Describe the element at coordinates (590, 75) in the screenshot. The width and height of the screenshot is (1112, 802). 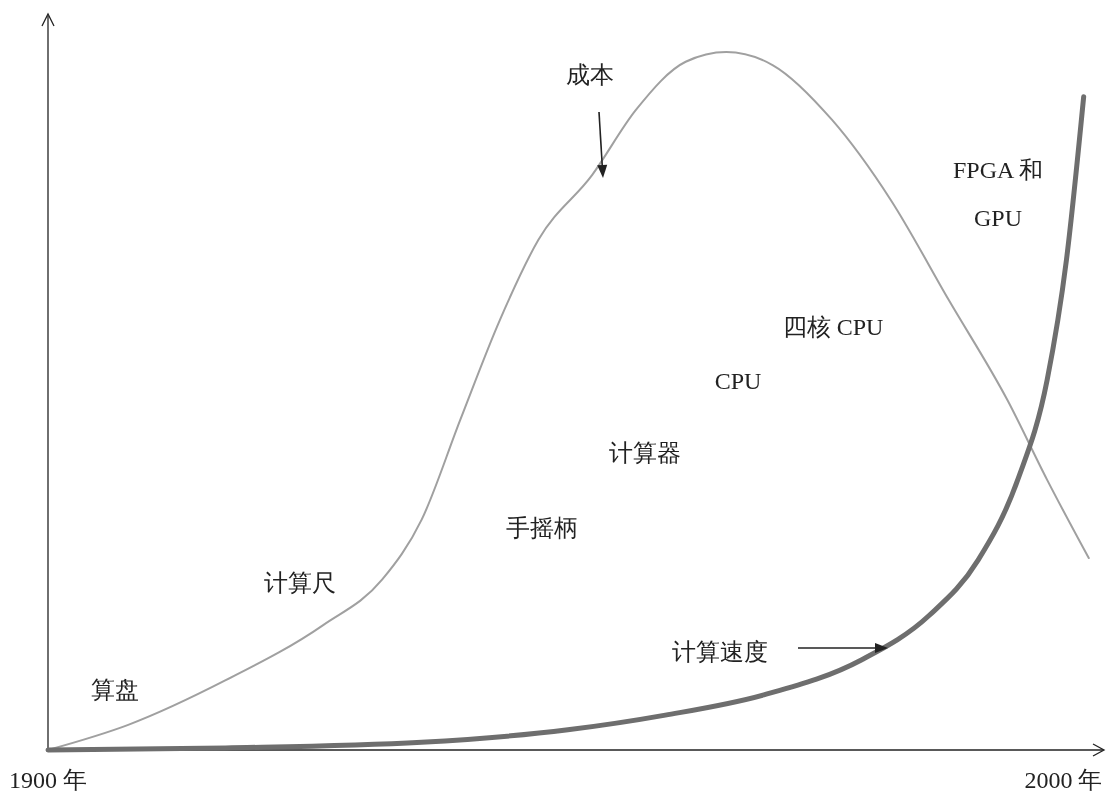
I see `annotation: 成本` at that location.